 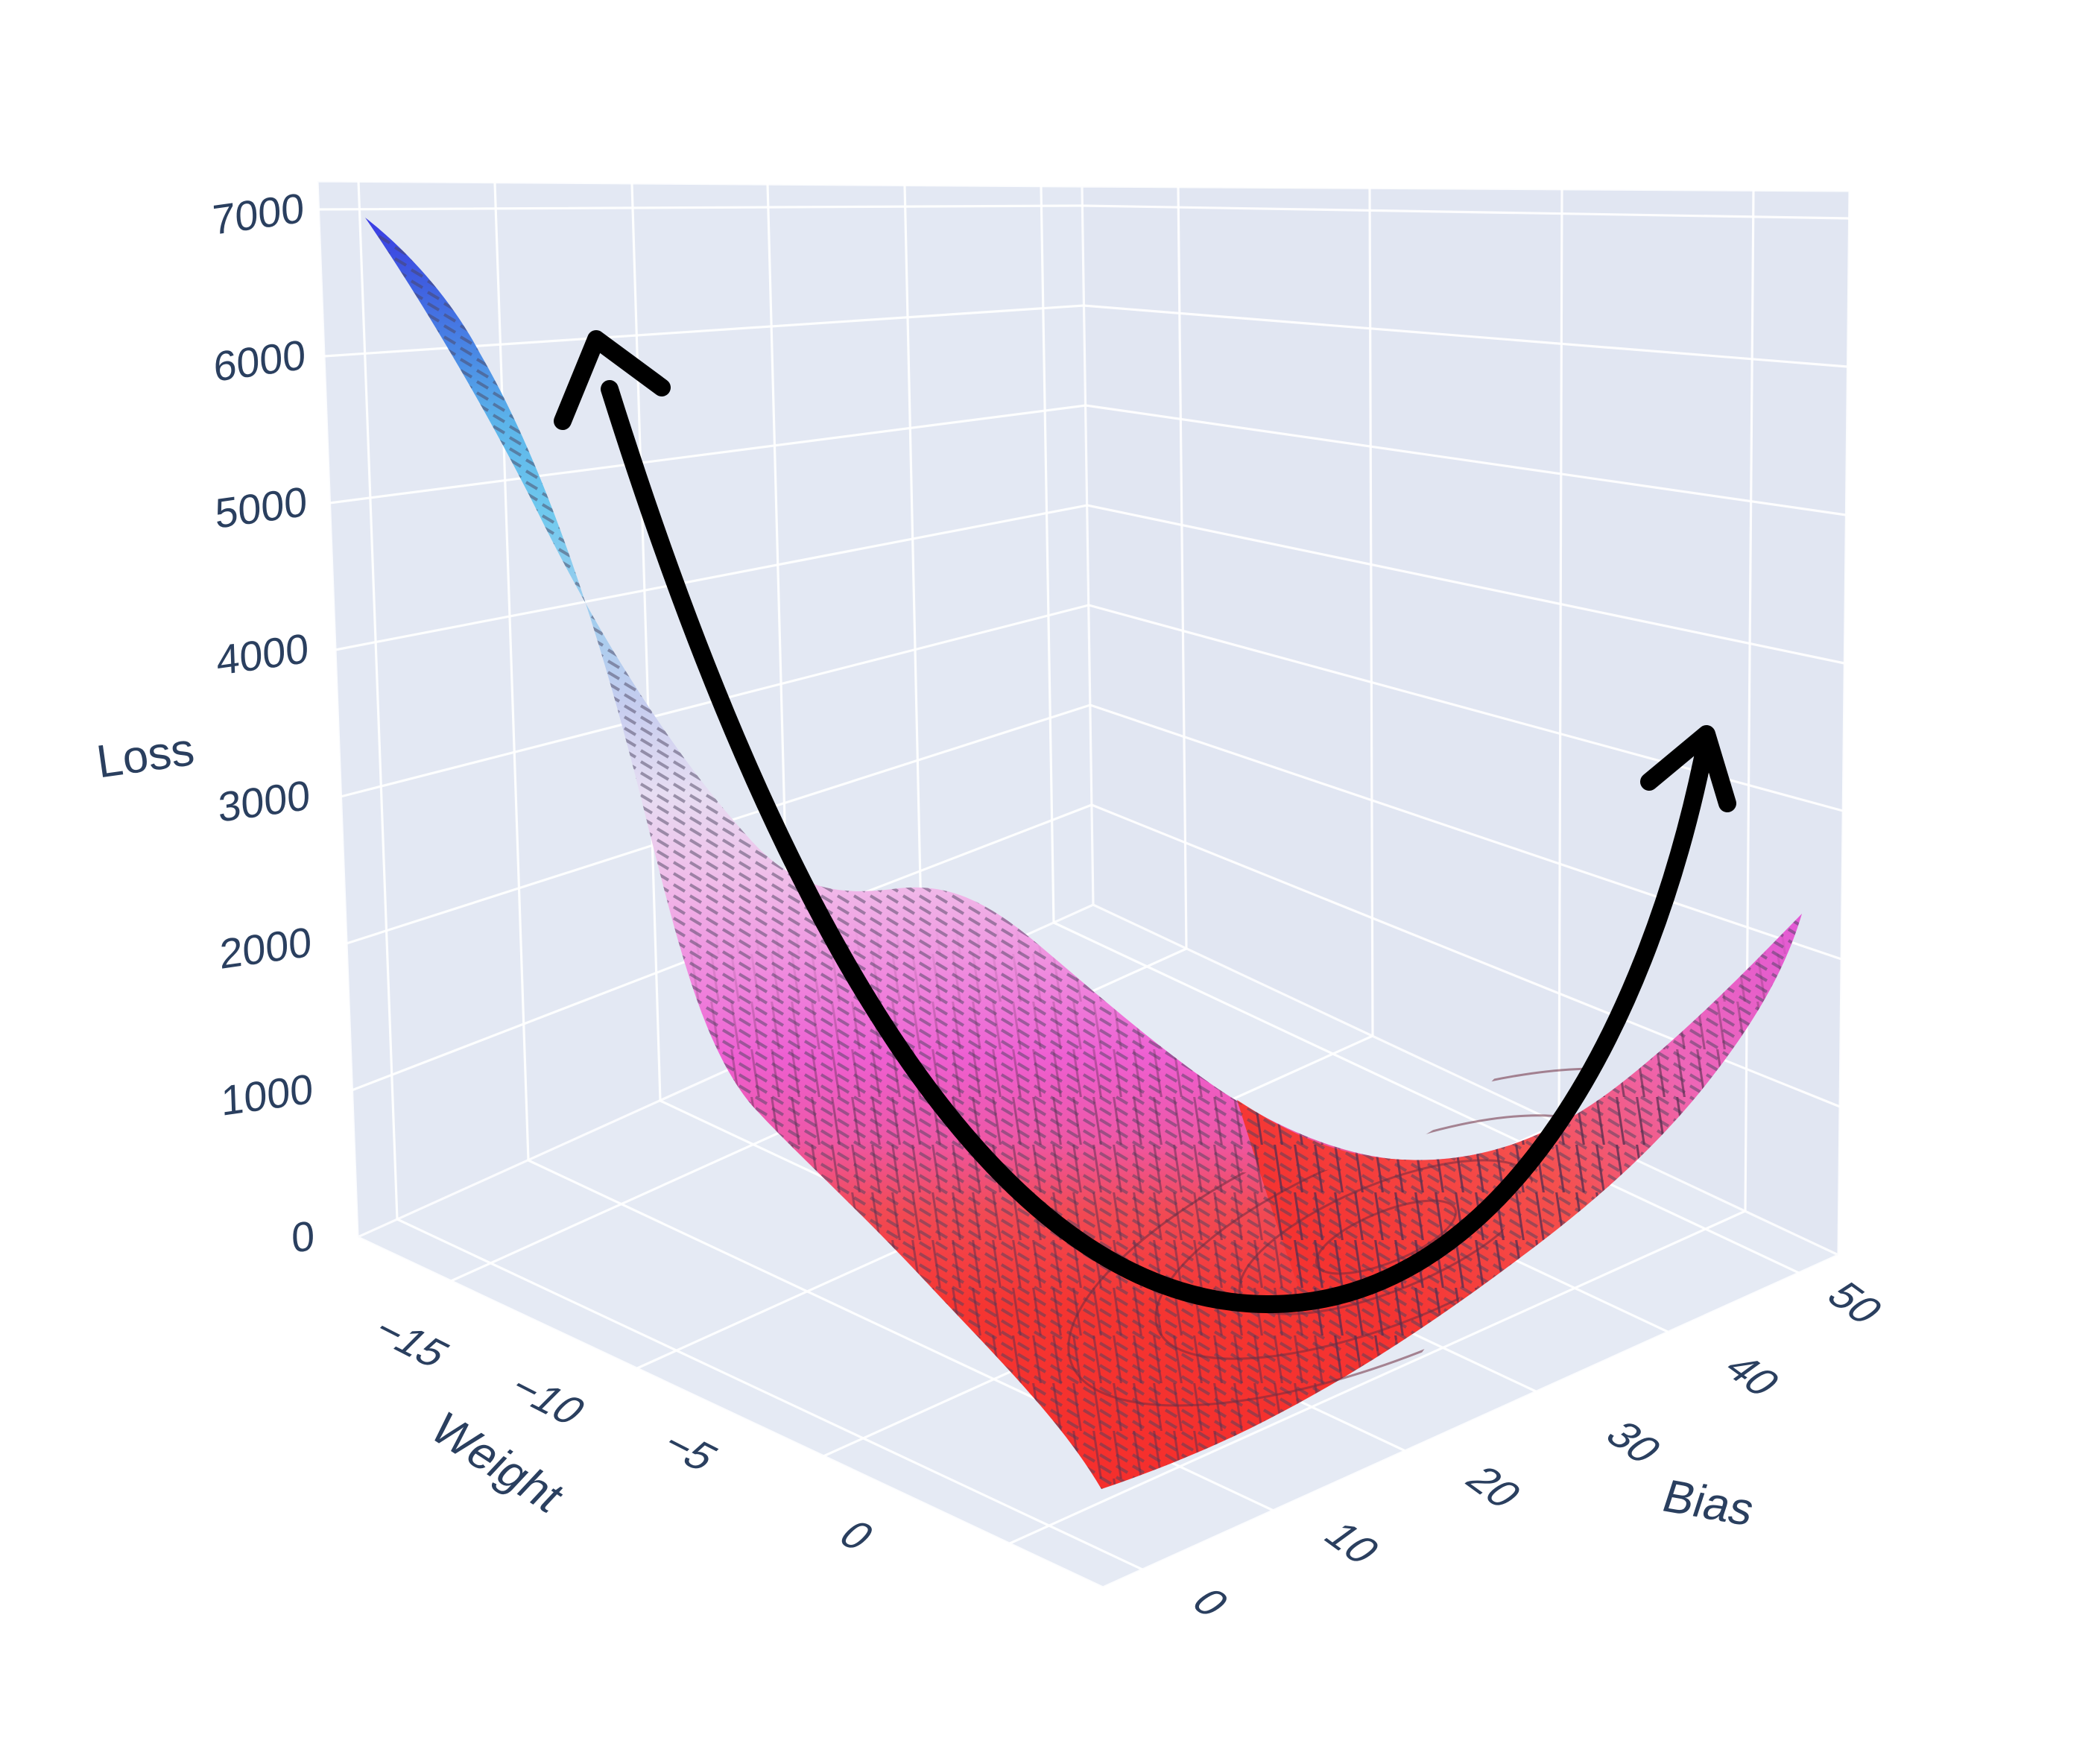 What do you see at coordinates (267, 1095) in the screenshot?
I see `loss-tick: 1000` at bounding box center [267, 1095].